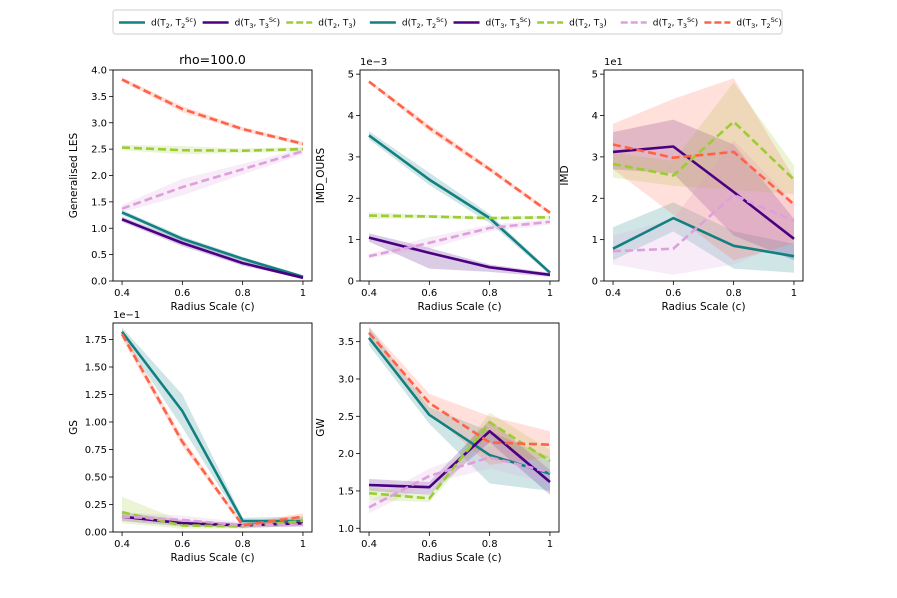  What do you see at coordinates (675, 23) in the screenshot?
I see `legend-entry-7: d(T2, T3Sc)` at bounding box center [675, 23].